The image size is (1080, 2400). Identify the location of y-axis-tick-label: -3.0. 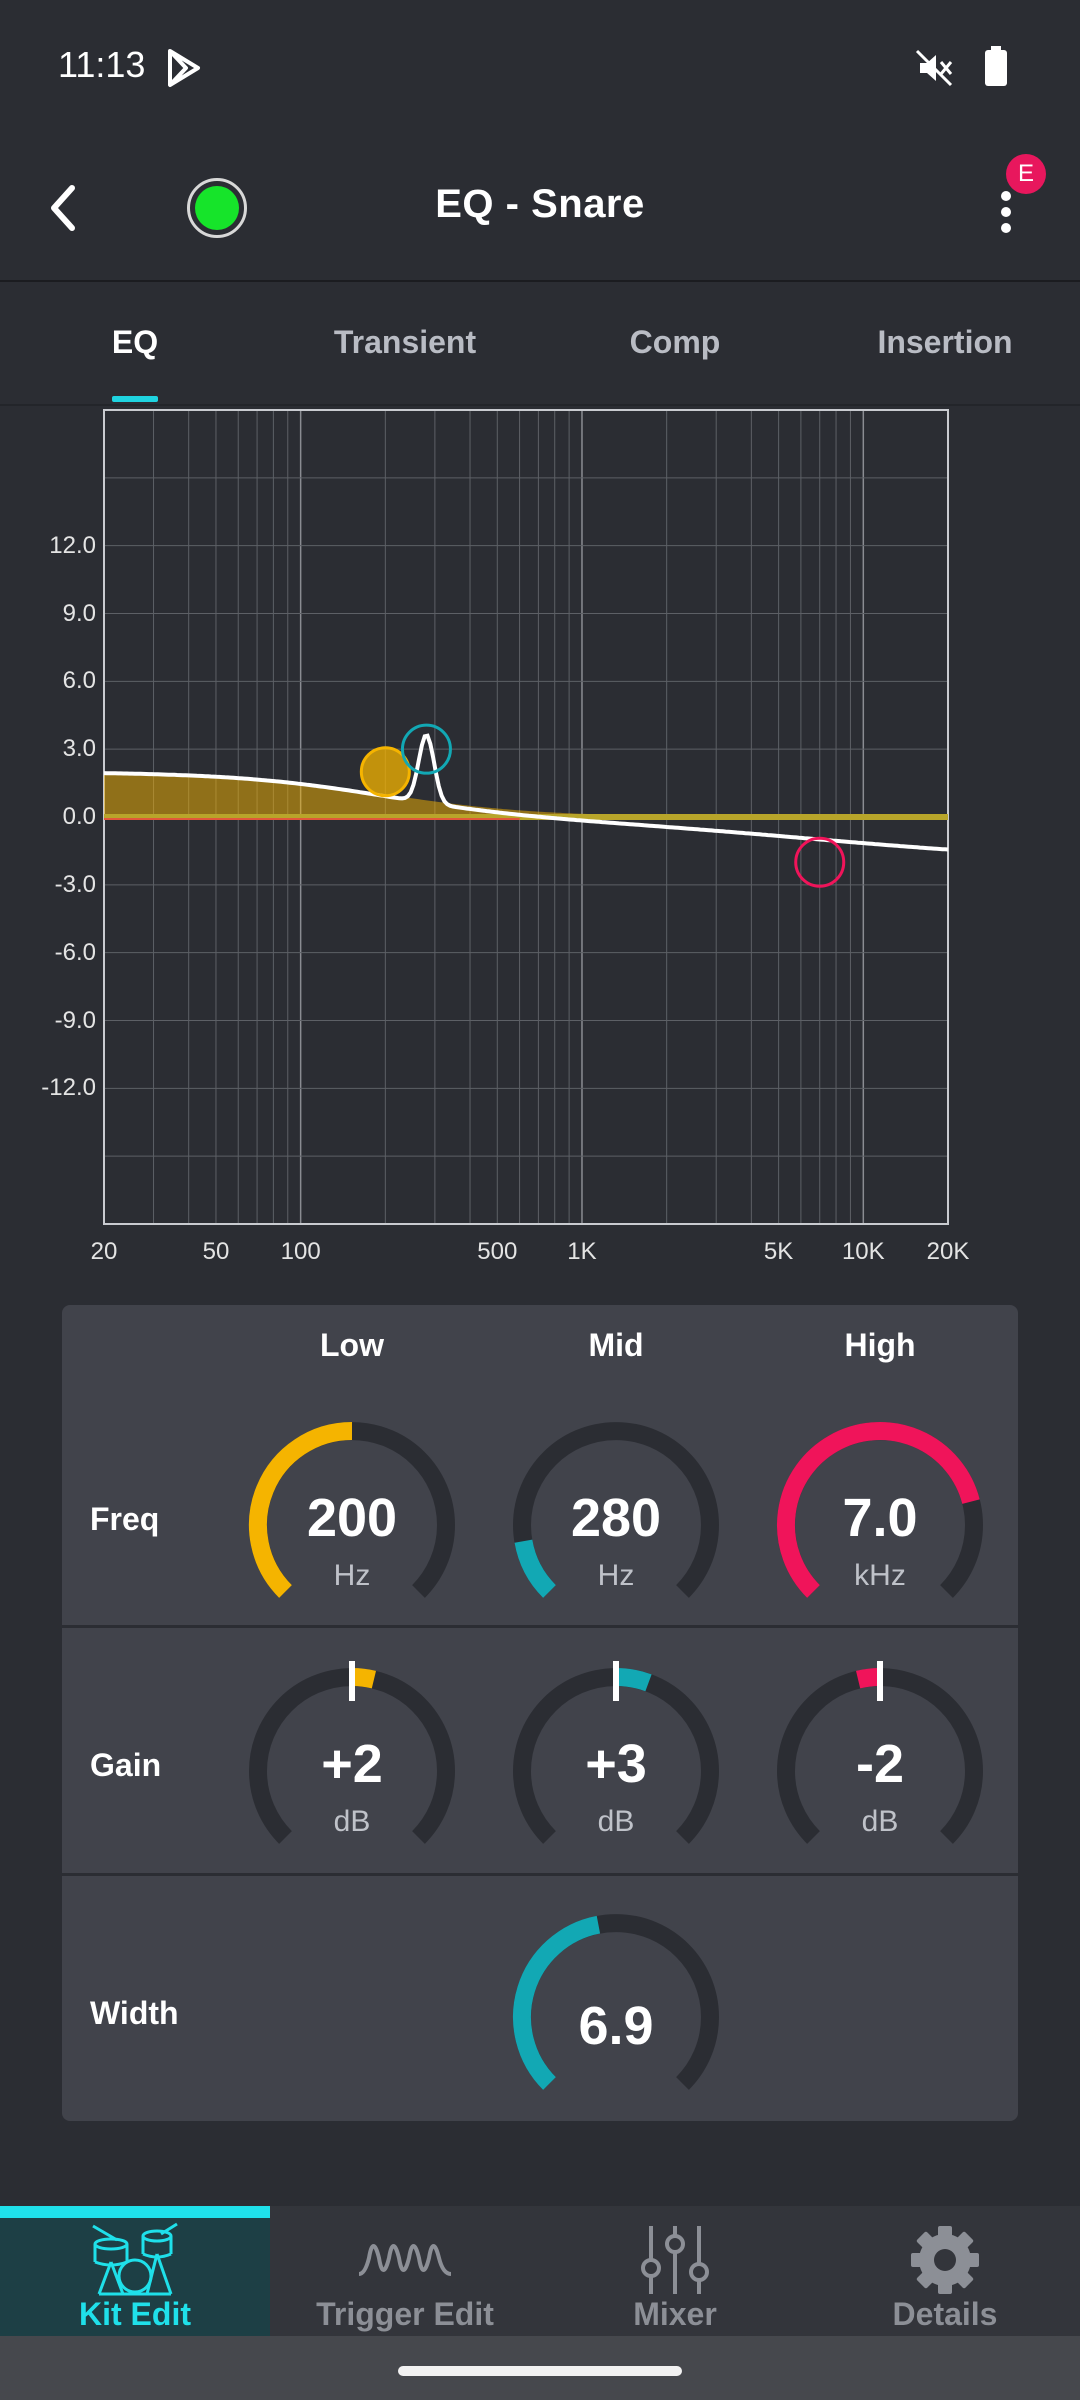
(75, 884).